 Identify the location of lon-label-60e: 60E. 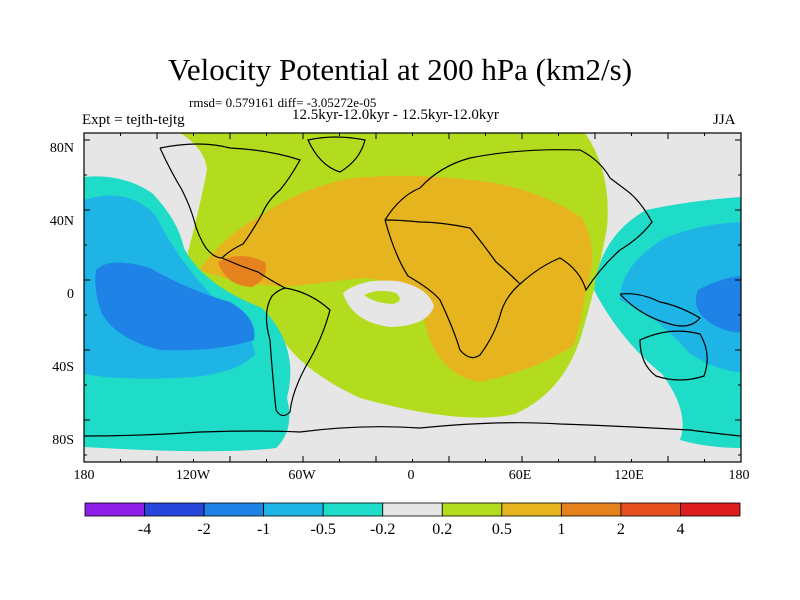
(520, 475).